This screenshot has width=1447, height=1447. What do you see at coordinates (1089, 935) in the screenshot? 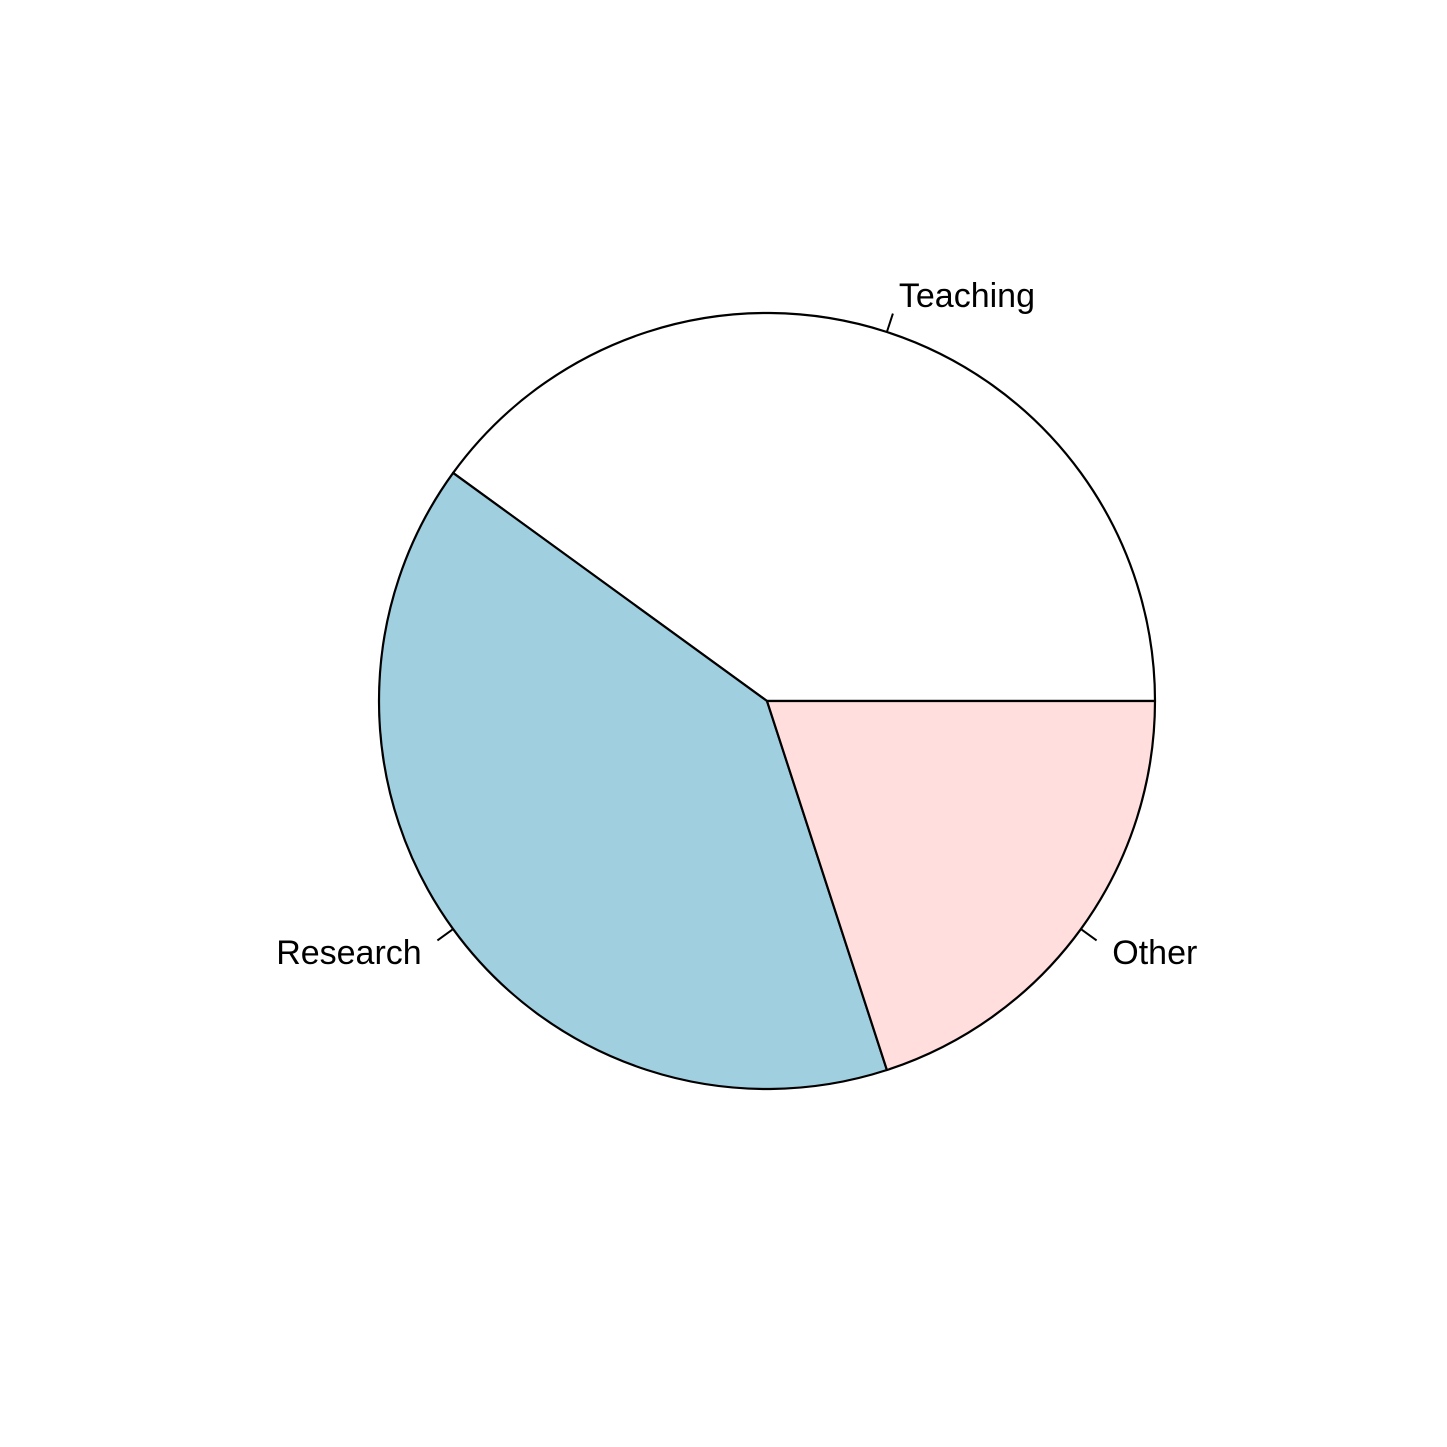
I see `leader-line-other` at bounding box center [1089, 935].